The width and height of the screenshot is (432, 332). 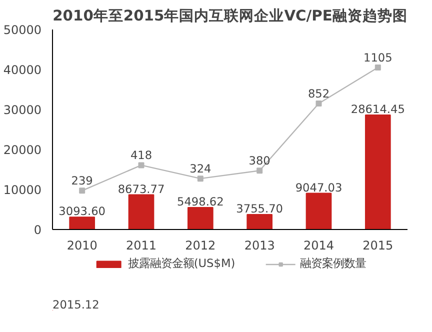 What do you see at coordinates (22, 70) in the screenshot?
I see `y-tick-label: 40000` at bounding box center [22, 70].